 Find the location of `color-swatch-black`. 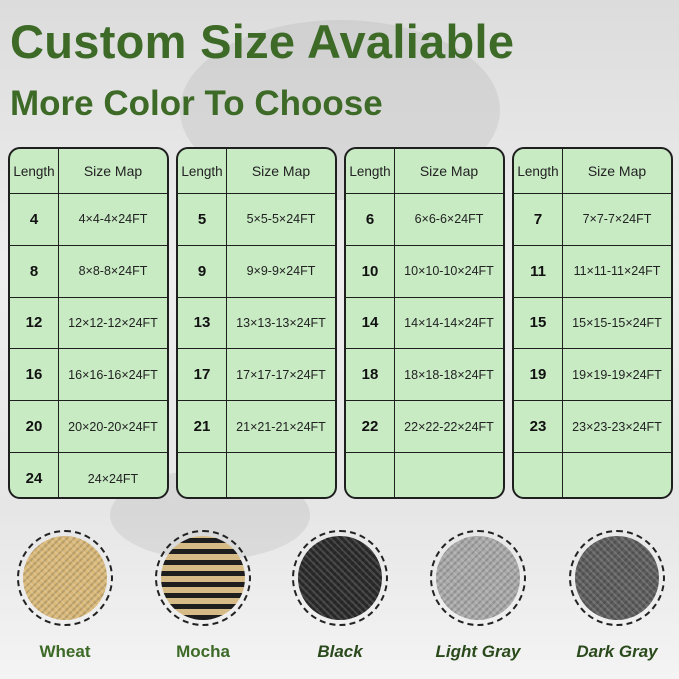

color-swatch-black is located at coordinates (340, 578).